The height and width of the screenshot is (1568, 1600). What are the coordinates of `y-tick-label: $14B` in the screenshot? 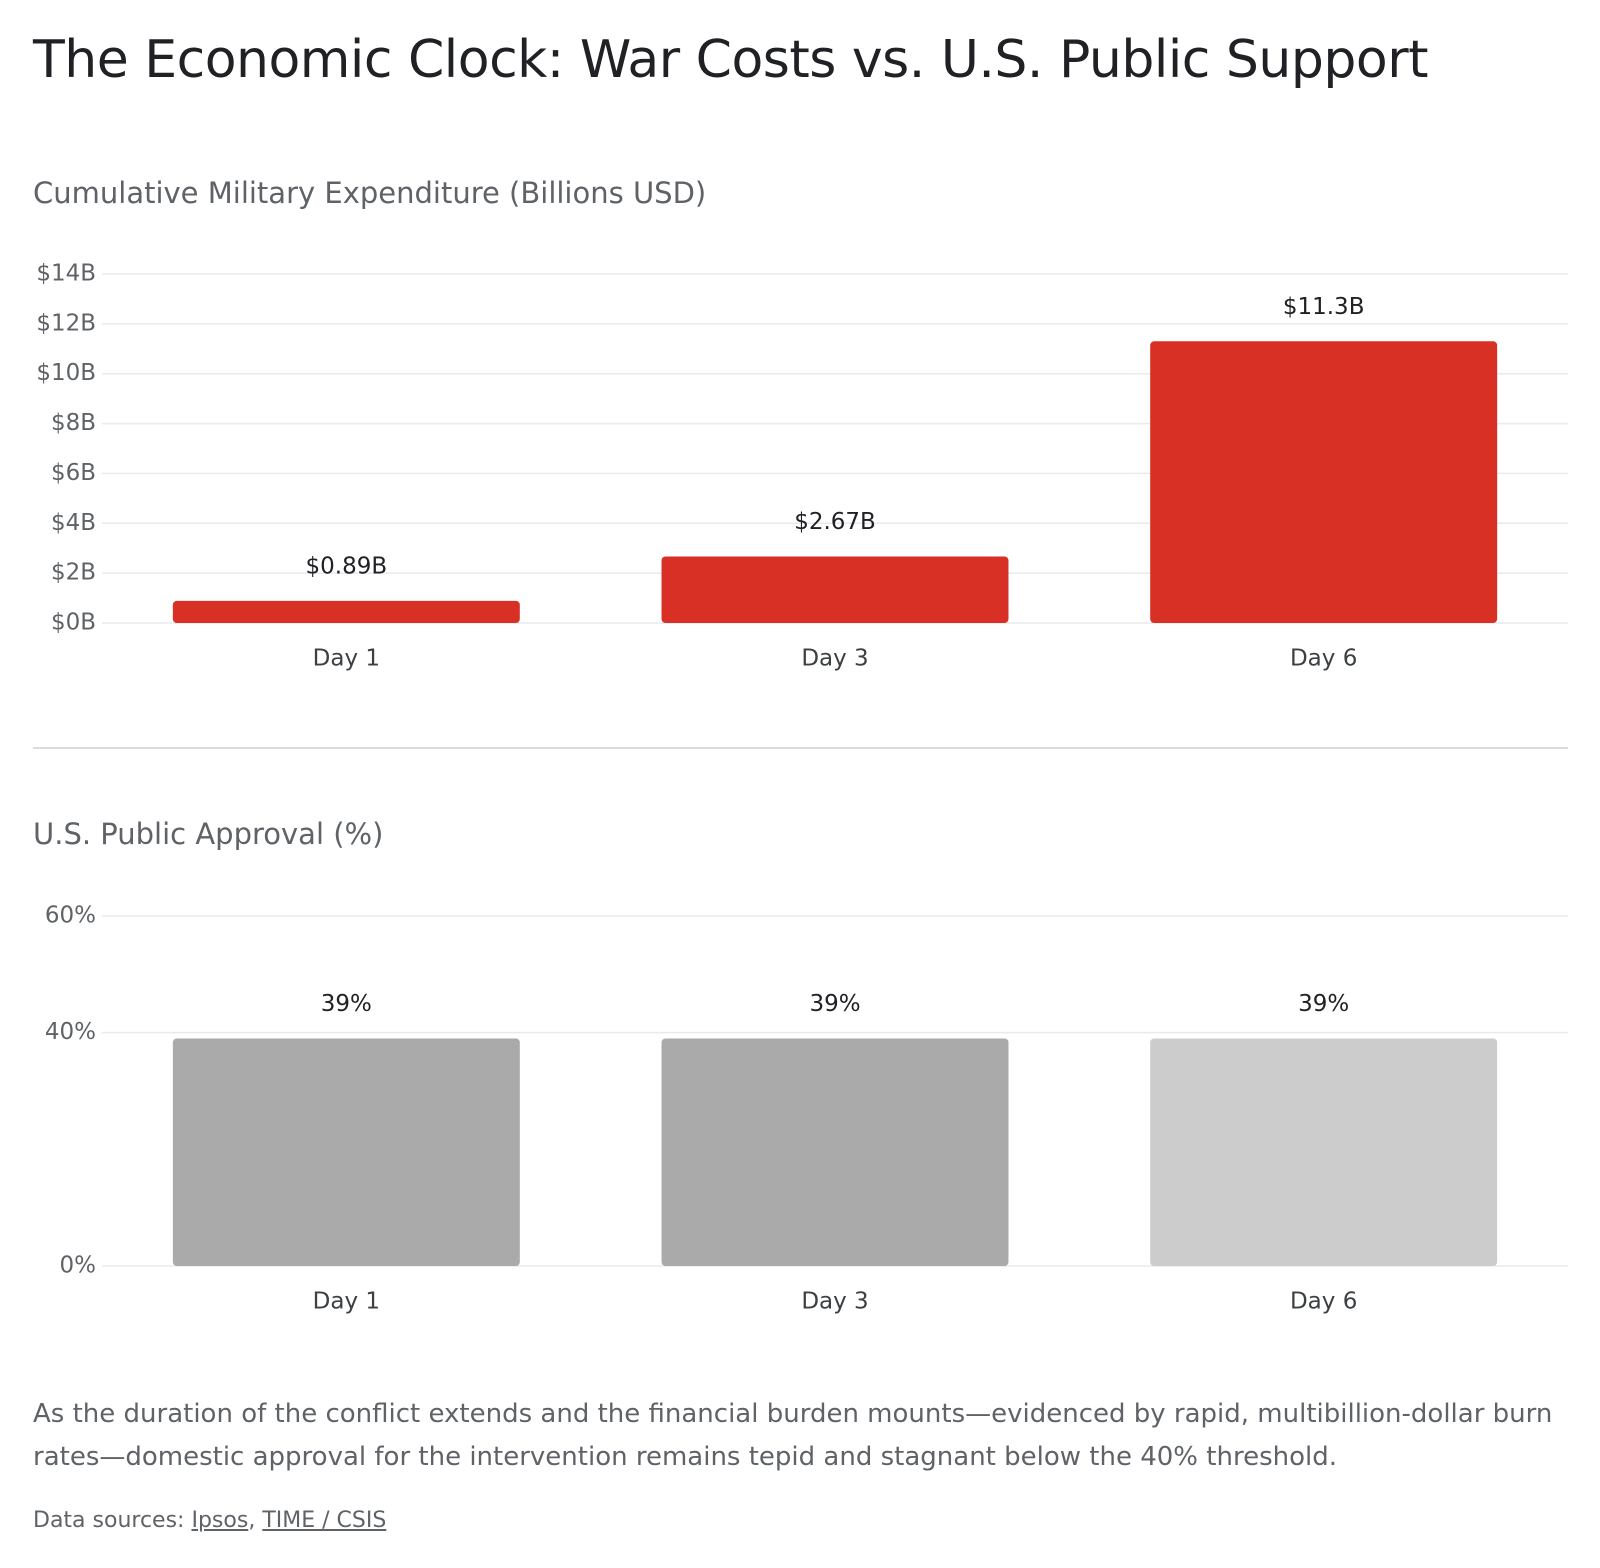 It's located at (66, 274).